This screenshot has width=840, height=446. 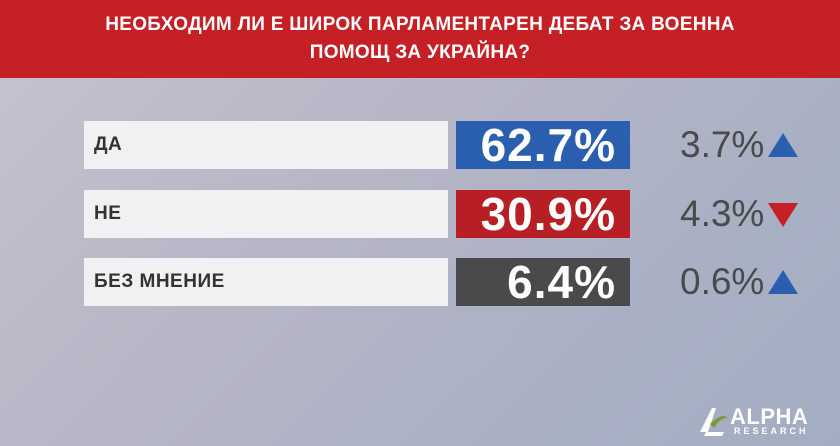 What do you see at coordinates (108, 213) in the screenshot?
I see `category-label: НЕ` at bounding box center [108, 213].